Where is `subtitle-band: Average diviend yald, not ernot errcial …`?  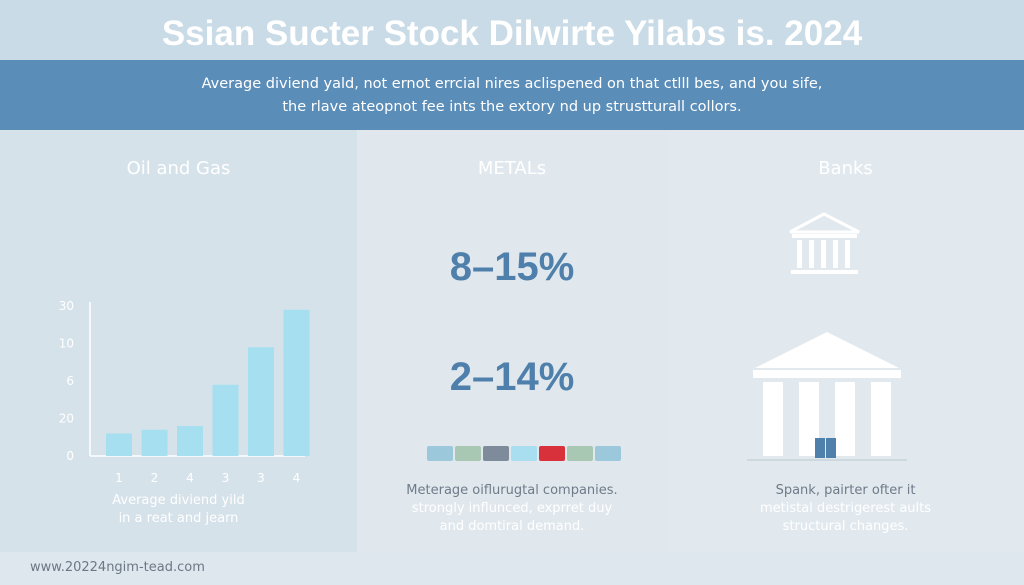 subtitle-band: Average diviend yald, not ernot errcial … is located at coordinates (512, 95).